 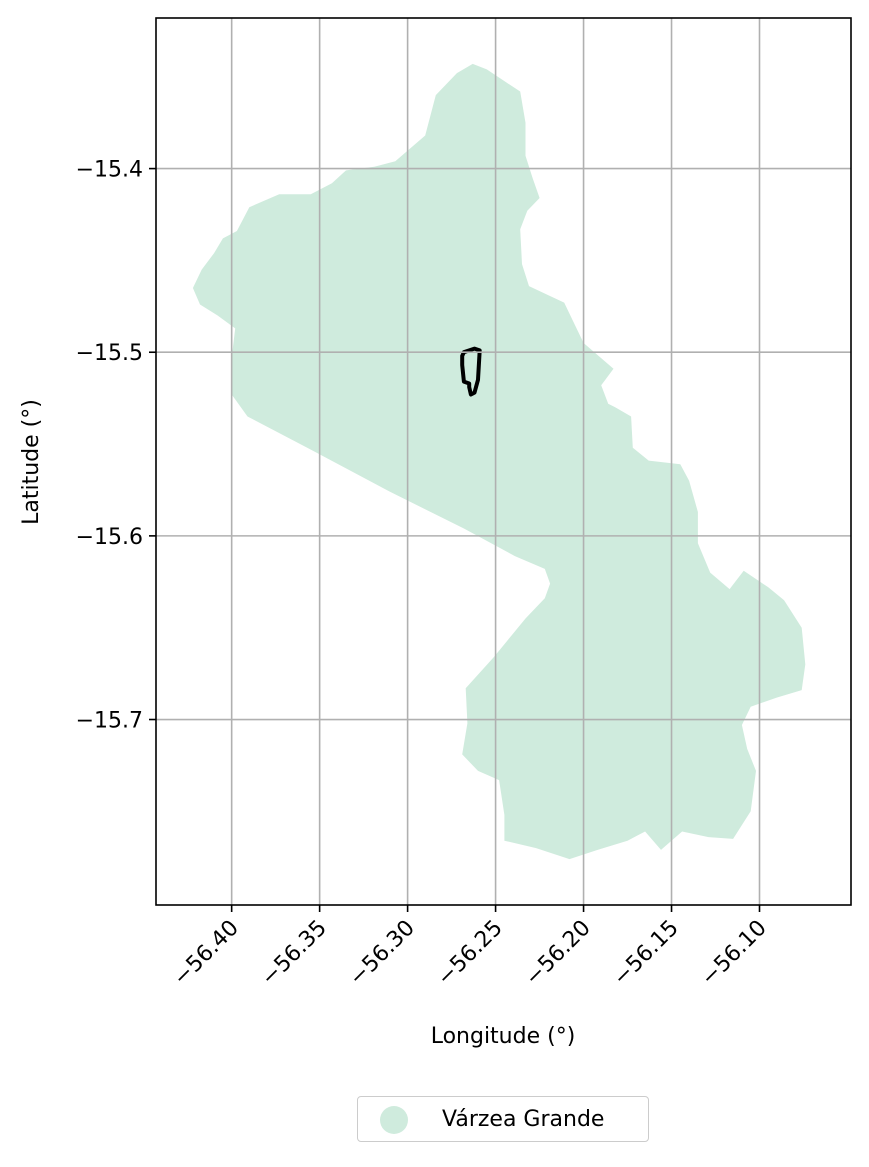 What do you see at coordinates (394, 1120) in the screenshot?
I see `legend-marker-varzea-grande` at bounding box center [394, 1120].